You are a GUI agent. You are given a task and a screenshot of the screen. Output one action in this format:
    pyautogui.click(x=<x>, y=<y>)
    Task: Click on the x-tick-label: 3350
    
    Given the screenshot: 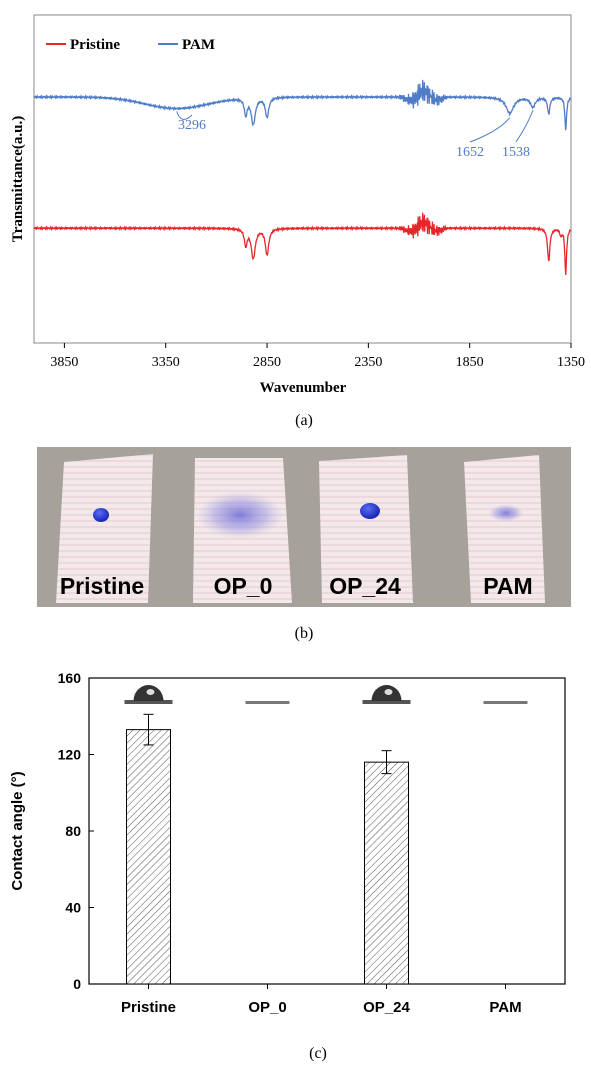 What is the action you would take?
    pyautogui.click(x=166, y=362)
    